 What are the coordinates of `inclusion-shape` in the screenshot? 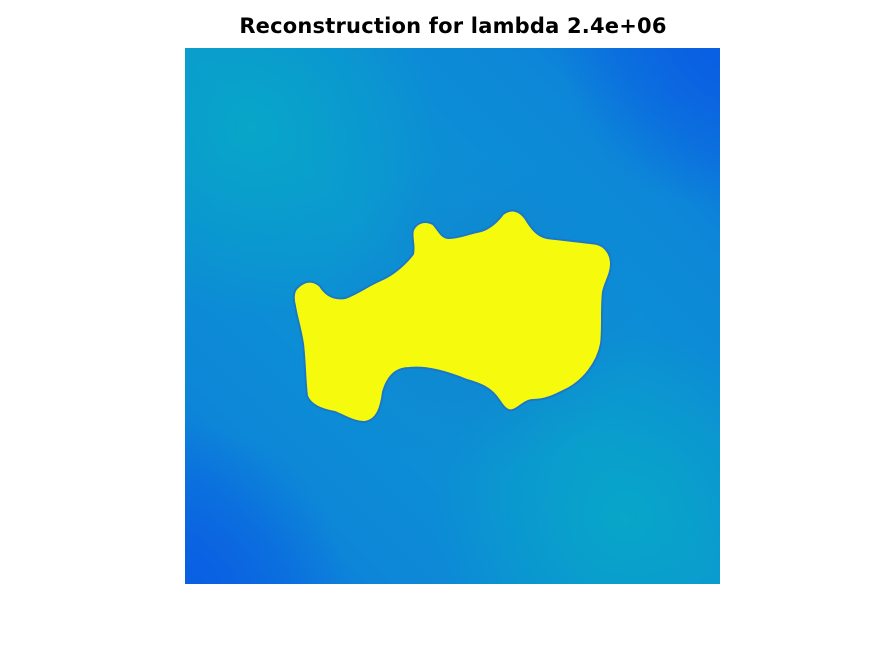 It's located at (452, 316).